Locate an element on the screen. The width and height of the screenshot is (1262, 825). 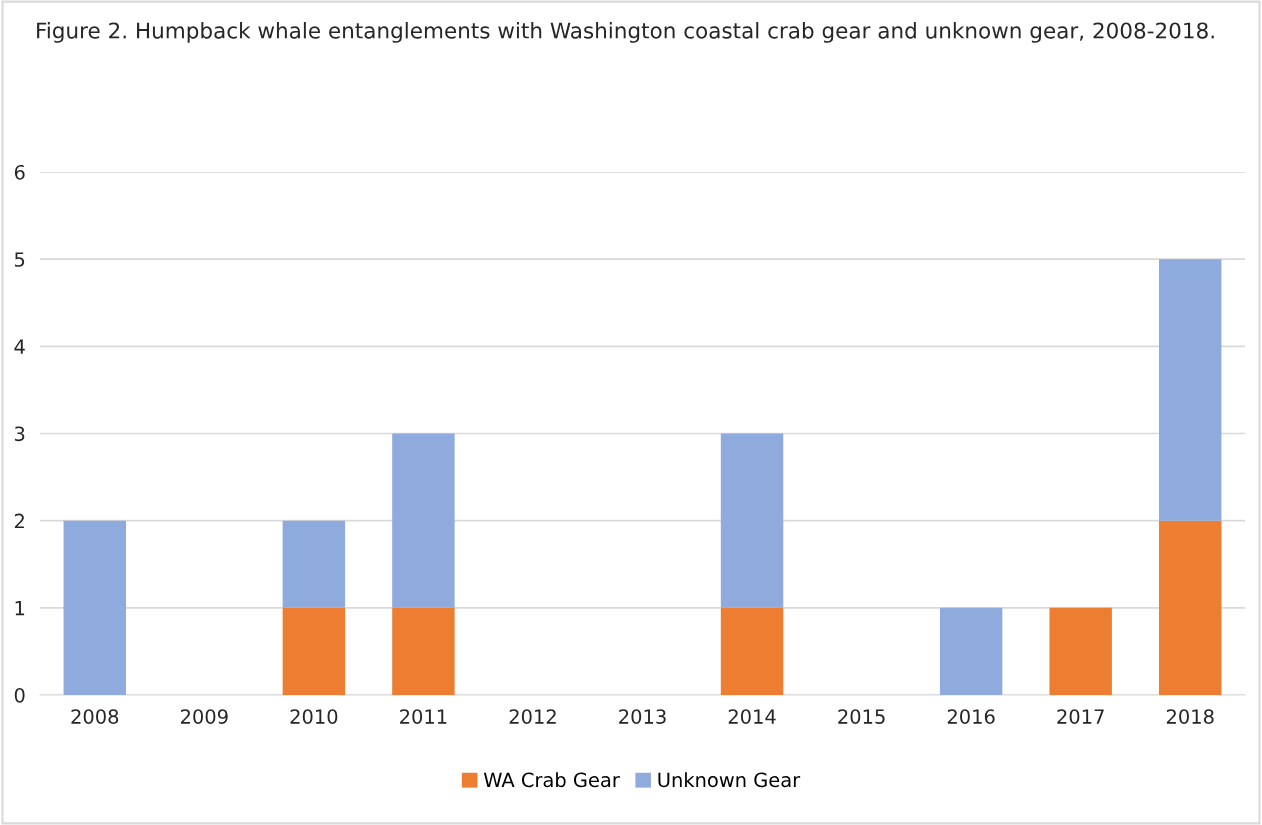
y-tick-label: 0 is located at coordinates (19, 695).